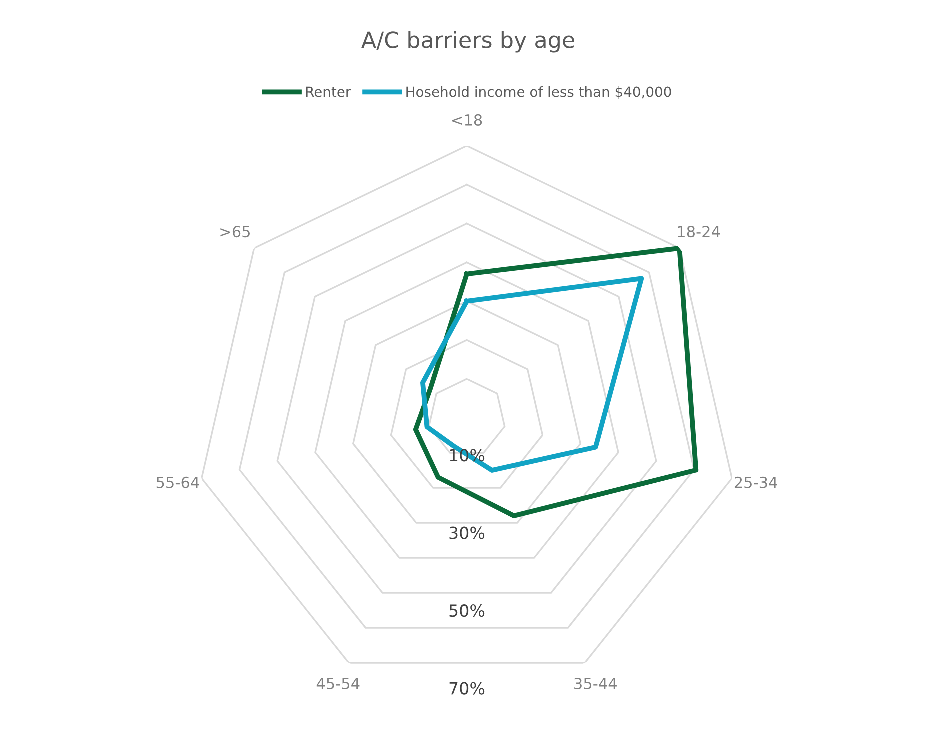 The height and width of the screenshot is (729, 937). I want to click on chart-title: A/C barriers by age, so click(468, 42).